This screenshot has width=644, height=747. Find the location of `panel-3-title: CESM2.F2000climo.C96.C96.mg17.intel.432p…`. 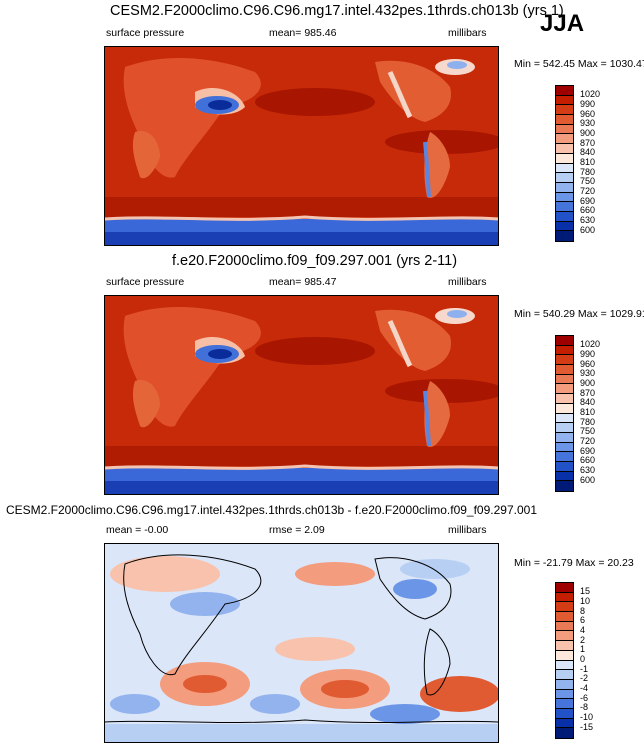

panel-3-title: CESM2.F2000climo.C96.C96.mg17.intel.432p… is located at coordinates (271, 510).